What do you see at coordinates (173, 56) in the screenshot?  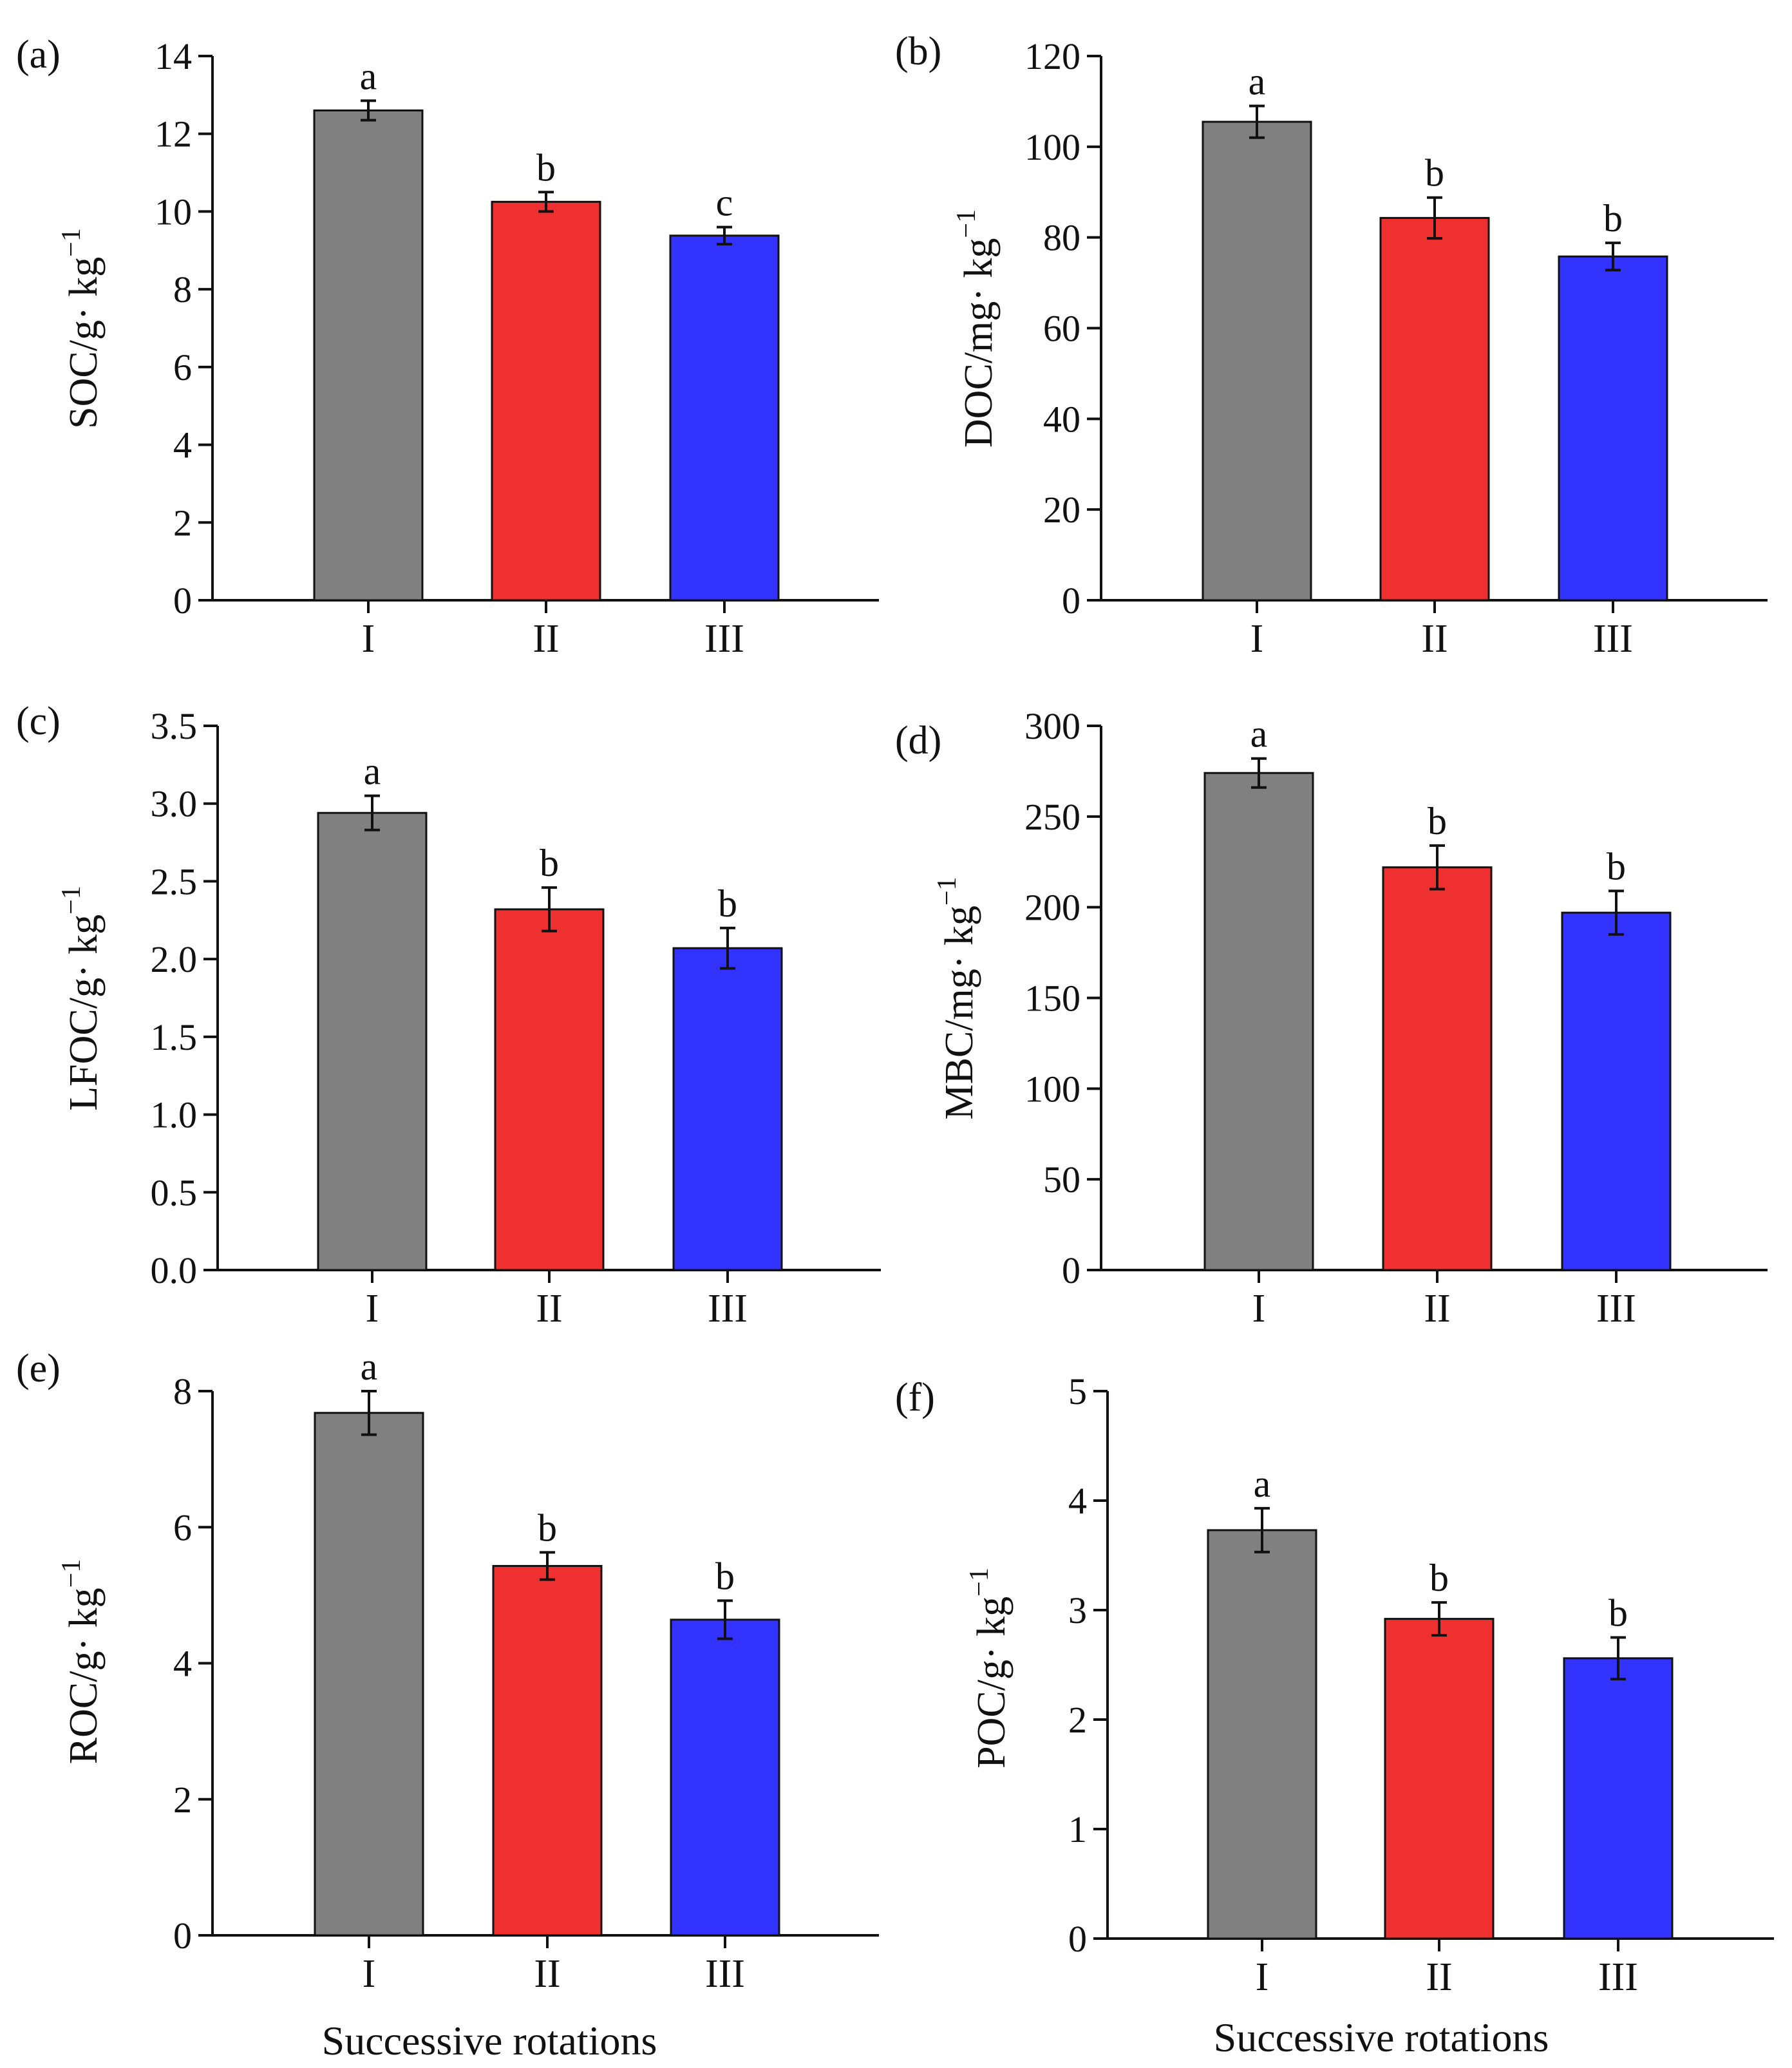 I see `y-tick-label: 14` at bounding box center [173, 56].